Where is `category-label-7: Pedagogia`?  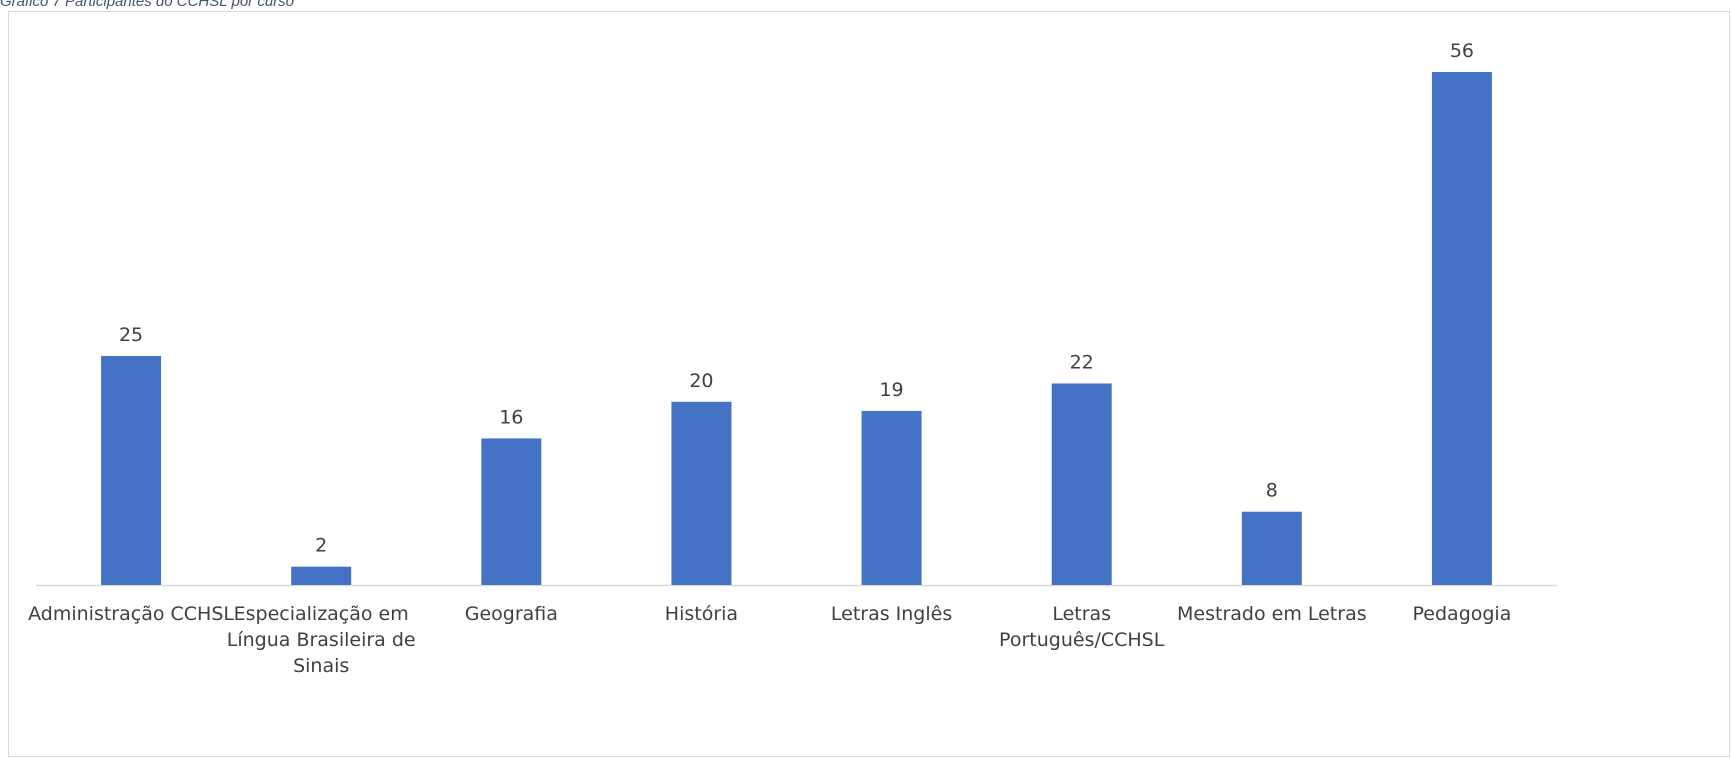
category-label-7: Pedagogia is located at coordinates (1462, 614).